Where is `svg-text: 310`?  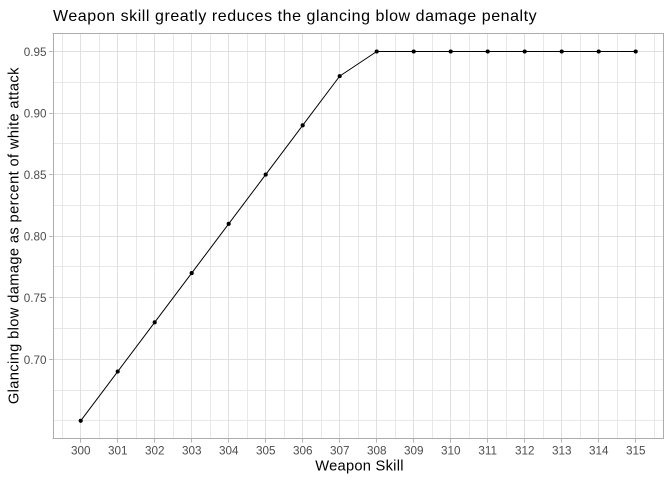
svg-text: 310 is located at coordinates (451, 451).